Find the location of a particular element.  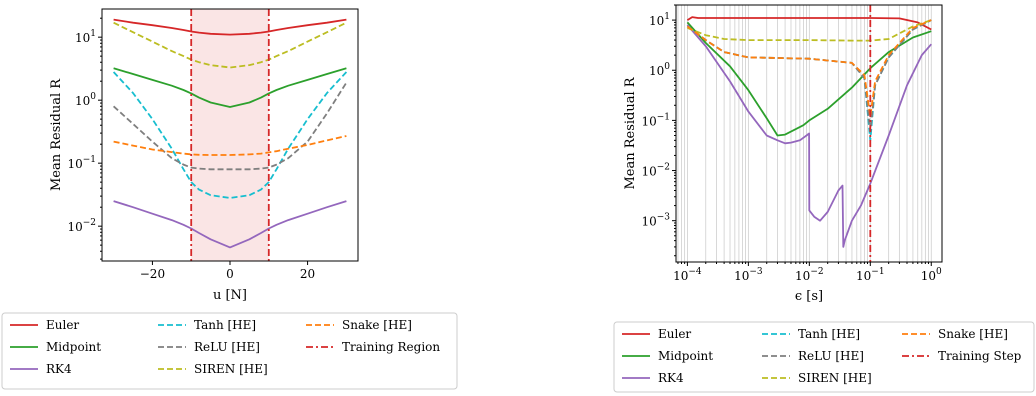

x-tick-label: 10⁻¹ is located at coordinates (870, 275).